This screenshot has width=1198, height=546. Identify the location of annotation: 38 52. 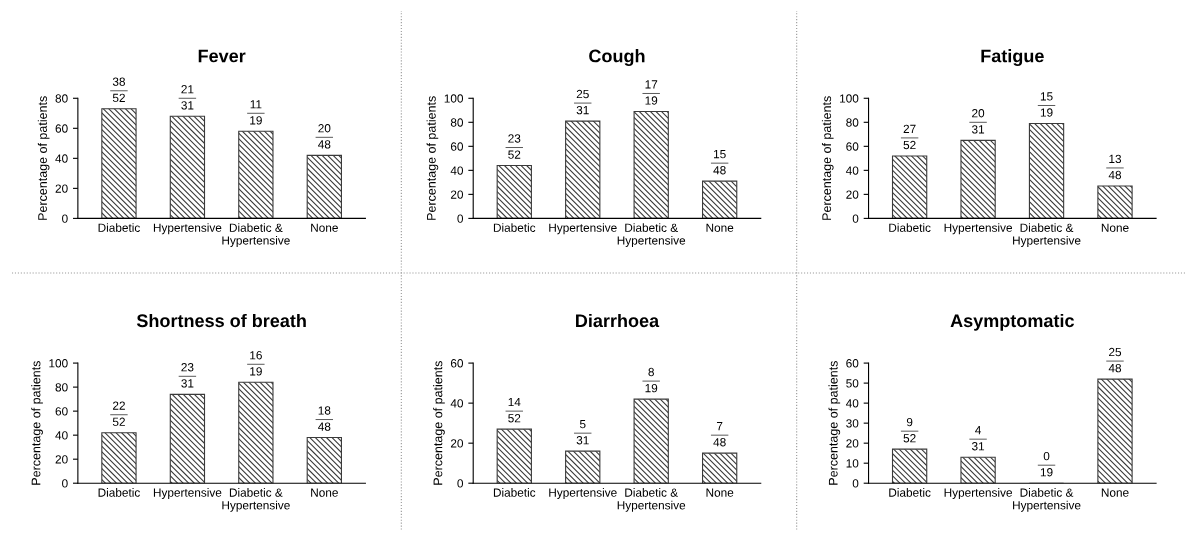
(118, 90).